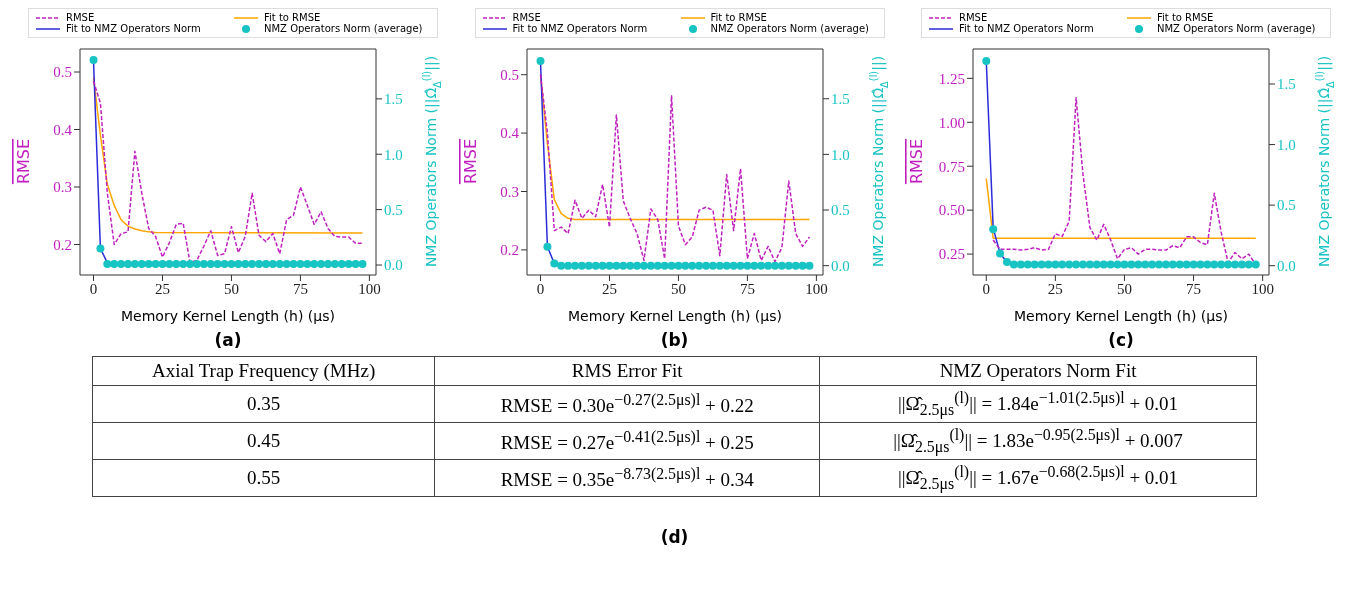 The width and height of the screenshot is (1349, 591). What do you see at coordinates (264, 478) in the screenshot?
I see `text: 0.55` at bounding box center [264, 478].